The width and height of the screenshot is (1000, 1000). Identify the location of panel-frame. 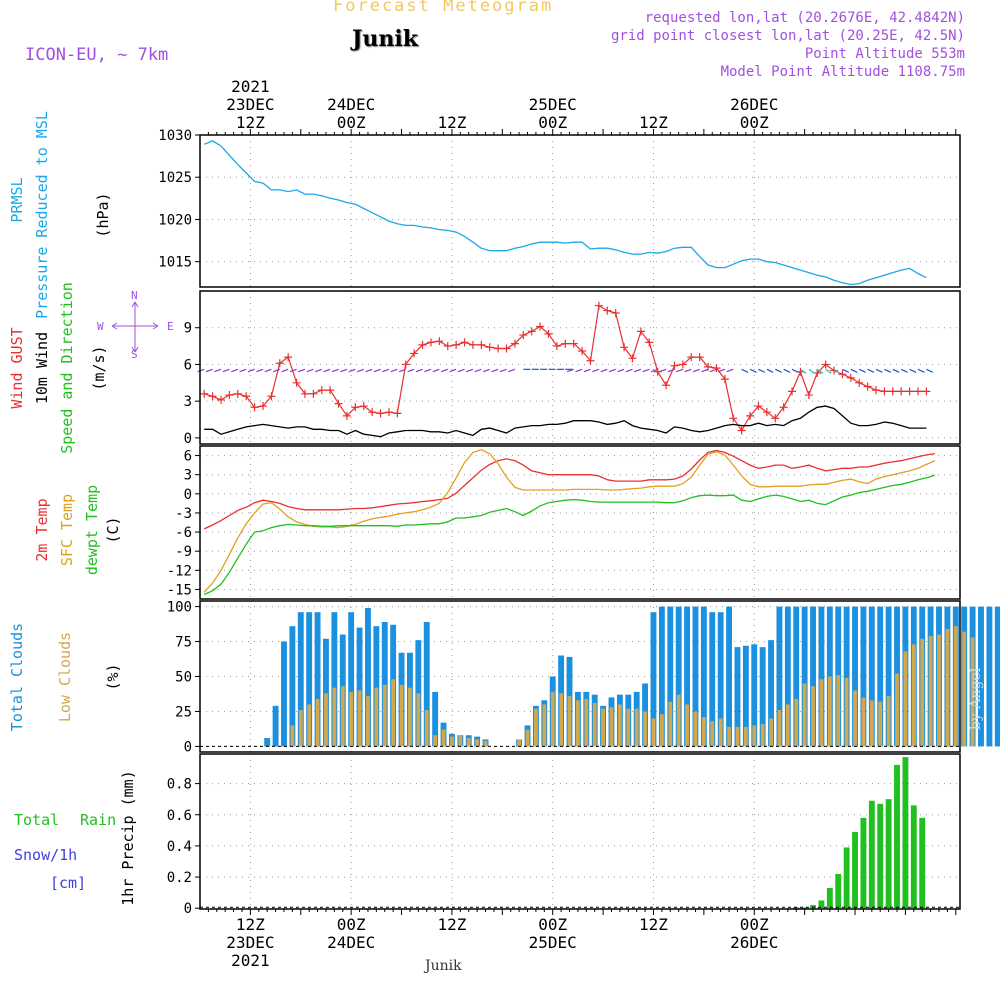
(580, 831).